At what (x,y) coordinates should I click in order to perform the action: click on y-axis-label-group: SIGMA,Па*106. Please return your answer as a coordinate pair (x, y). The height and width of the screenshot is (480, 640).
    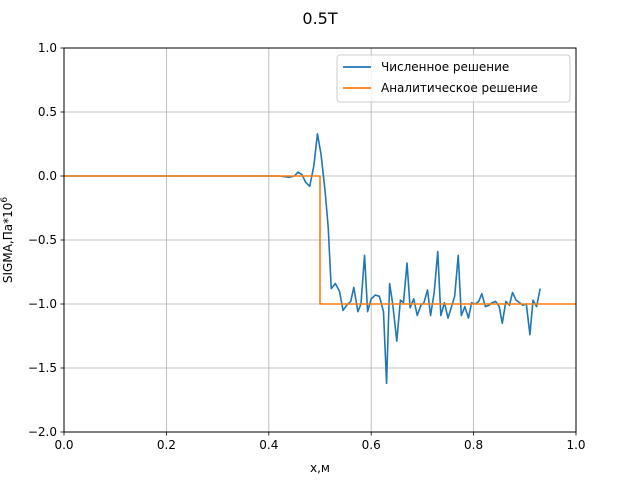
    Looking at the image, I should click on (7, 240).